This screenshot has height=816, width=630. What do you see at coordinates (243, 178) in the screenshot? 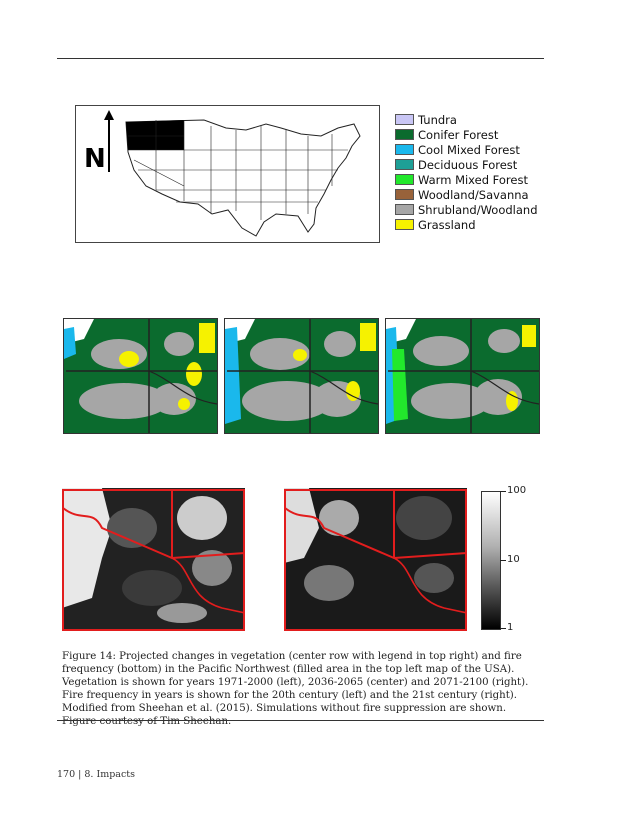
I see `us-outline-icon` at bounding box center [243, 178].